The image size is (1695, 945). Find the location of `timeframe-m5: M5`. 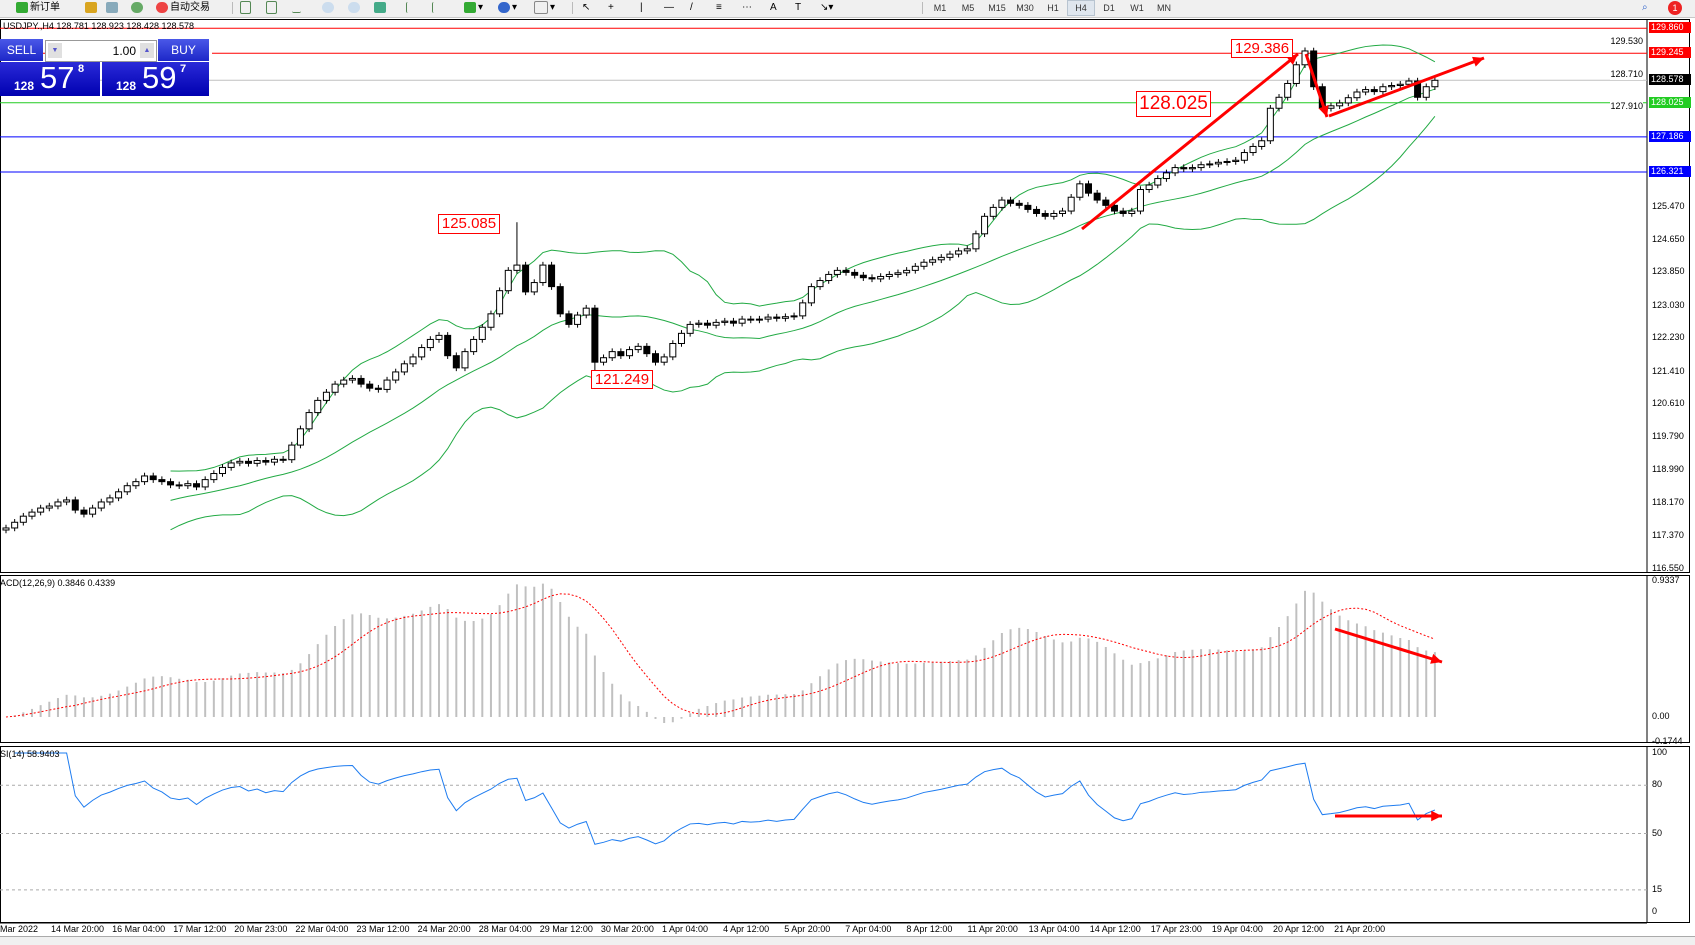

timeframe-m5: M5 is located at coordinates (968, 8).